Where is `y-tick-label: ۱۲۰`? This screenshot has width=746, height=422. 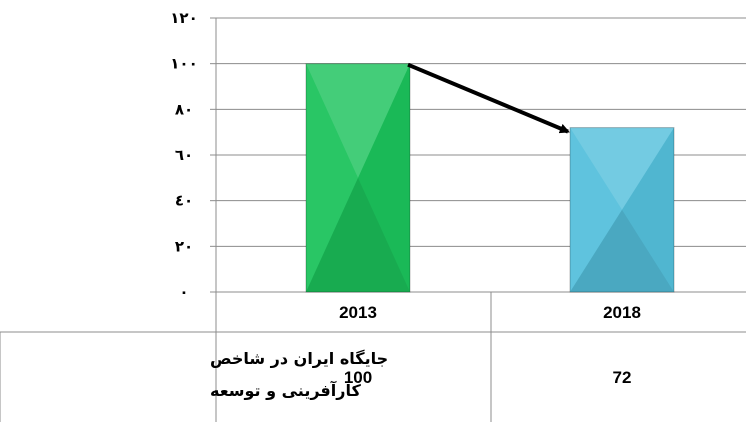
y-tick-label: ۱۲۰ is located at coordinates (183, 18).